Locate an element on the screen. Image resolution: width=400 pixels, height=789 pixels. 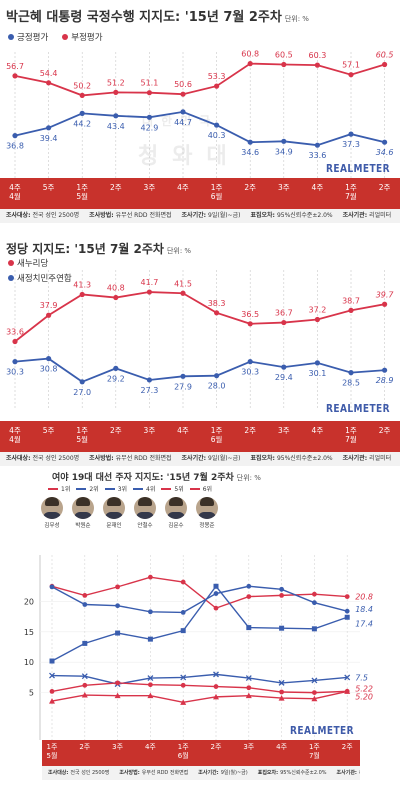
chart2-title: 정당 지지도: '15년 7월 2주차 단위: % is located at coordinates (98, 248).